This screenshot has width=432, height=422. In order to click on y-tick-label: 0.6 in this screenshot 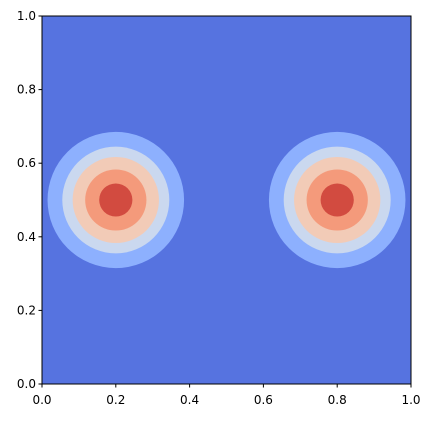, I will do `click(26, 163)`.